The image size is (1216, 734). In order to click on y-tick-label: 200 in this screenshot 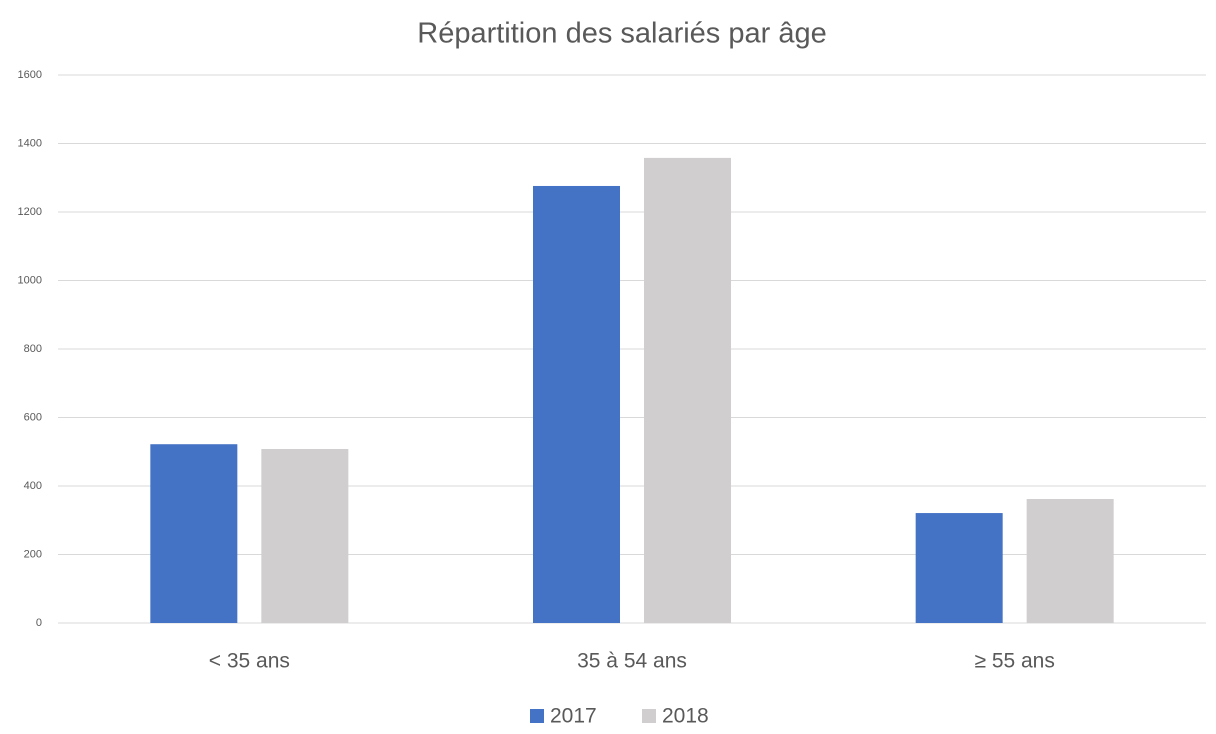, I will do `click(33, 554)`.